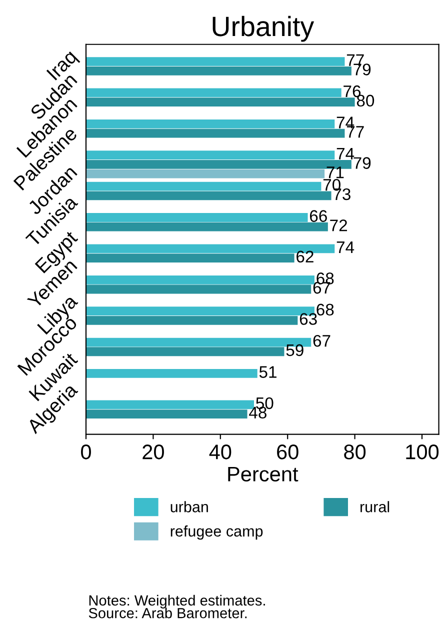 Image resolution: width=441 pixels, height=634 pixels. I want to click on x-tick-label: 40, so click(220, 452).